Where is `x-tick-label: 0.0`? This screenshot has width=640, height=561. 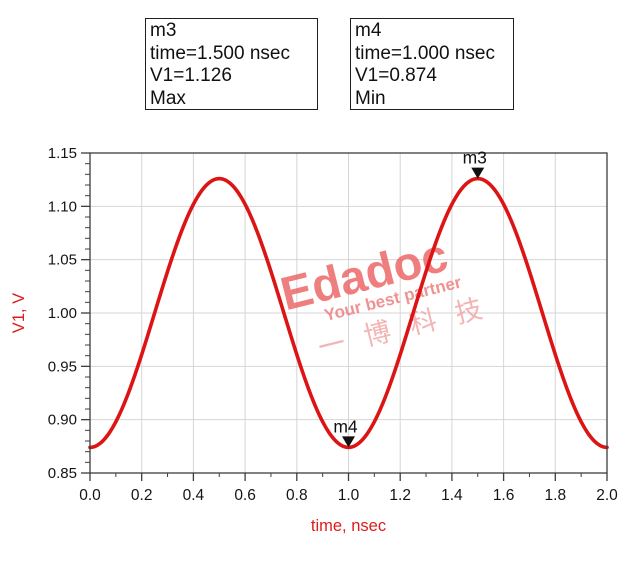 x-tick-label: 0.0 is located at coordinates (90, 495).